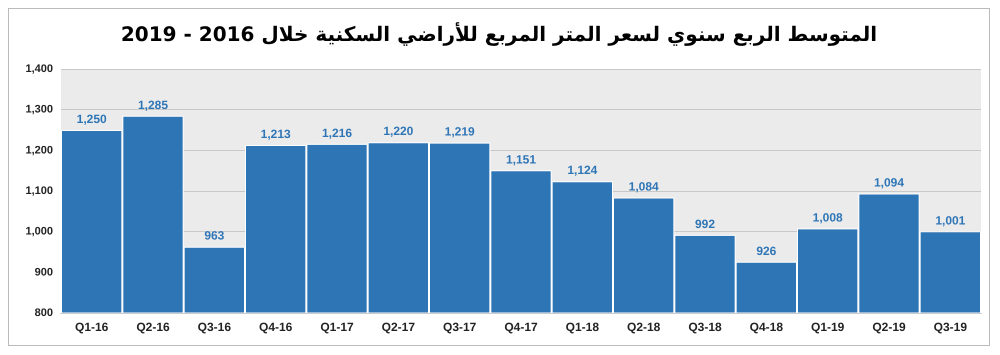 This screenshot has width=1000, height=355. I want to click on x-tick-label: Q3-17, so click(459, 327).